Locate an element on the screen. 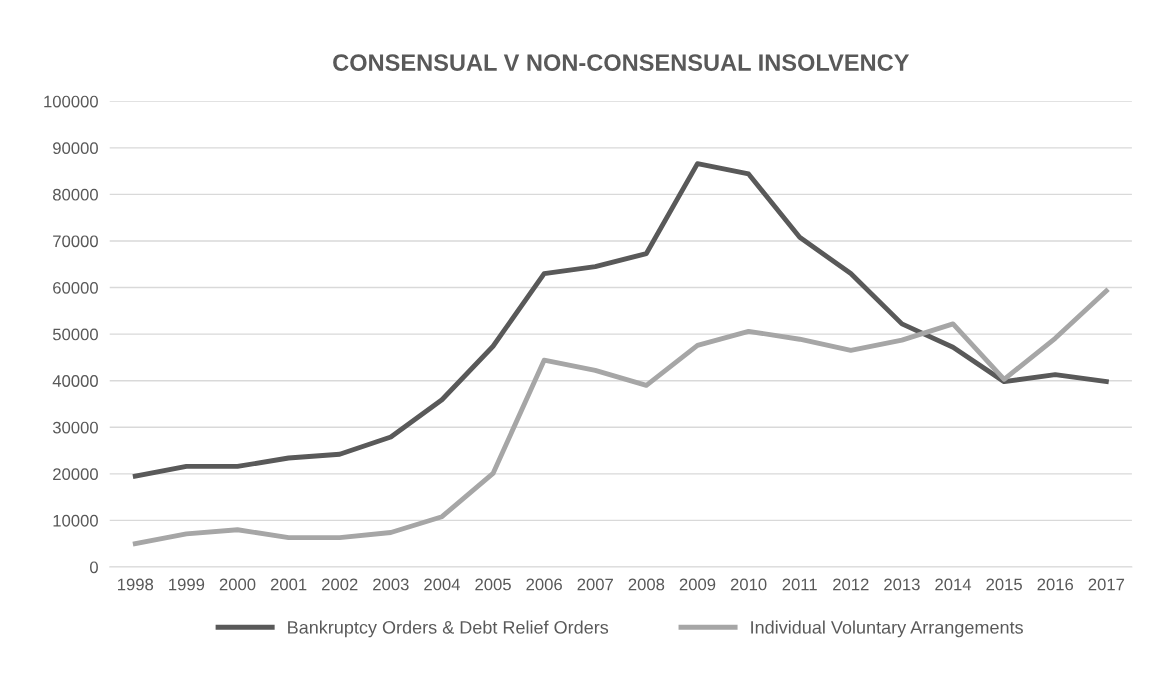 The width and height of the screenshot is (1155, 675). x-tick-label: 2003 is located at coordinates (391, 584).